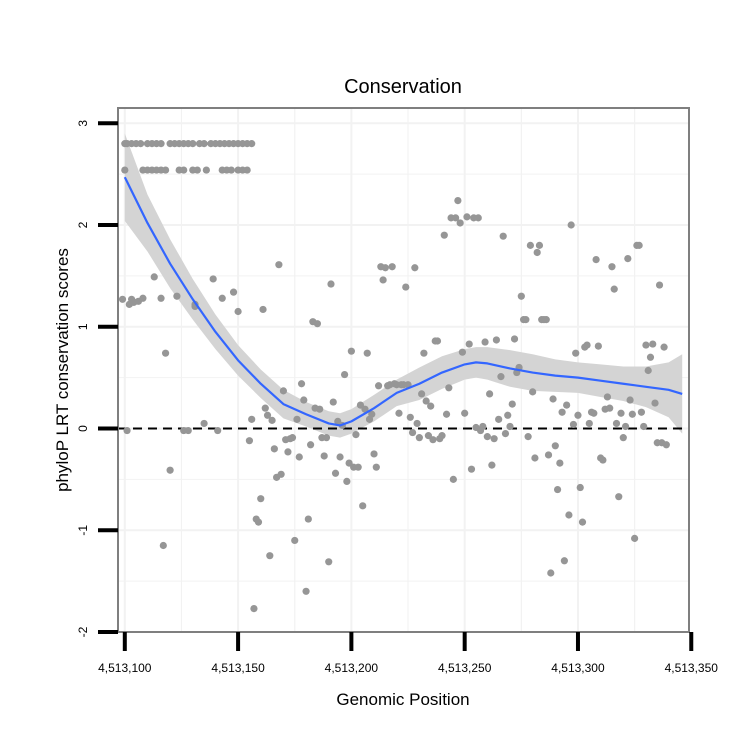  Describe the element at coordinates (62, 370) in the screenshot. I see `y-axis-title: phyloP LRT conservation scores` at that location.